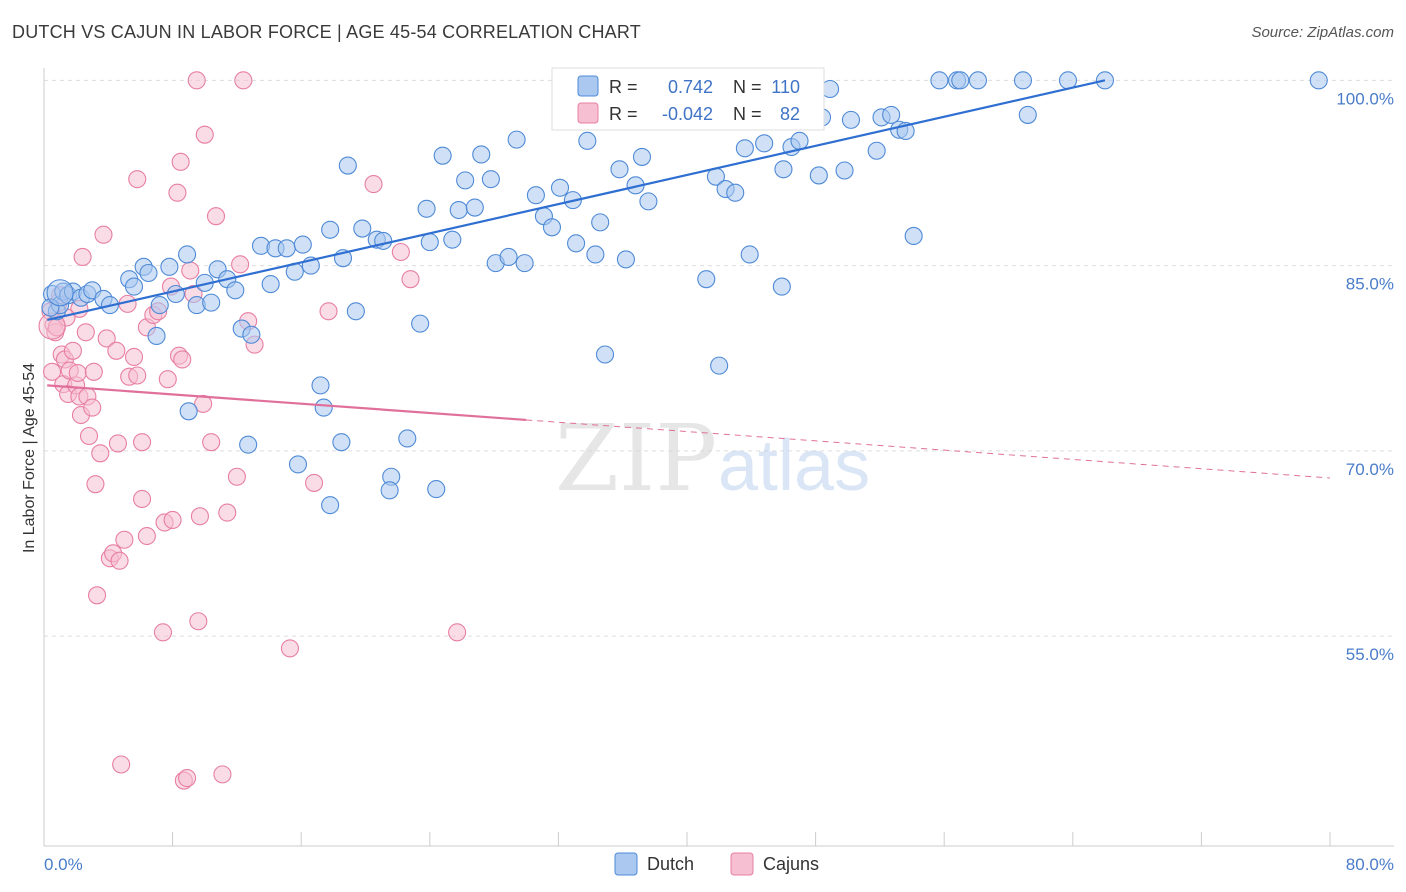  Describe the element at coordinates (751, 839) in the screenshot. I see `x-axis-ticks` at that location.